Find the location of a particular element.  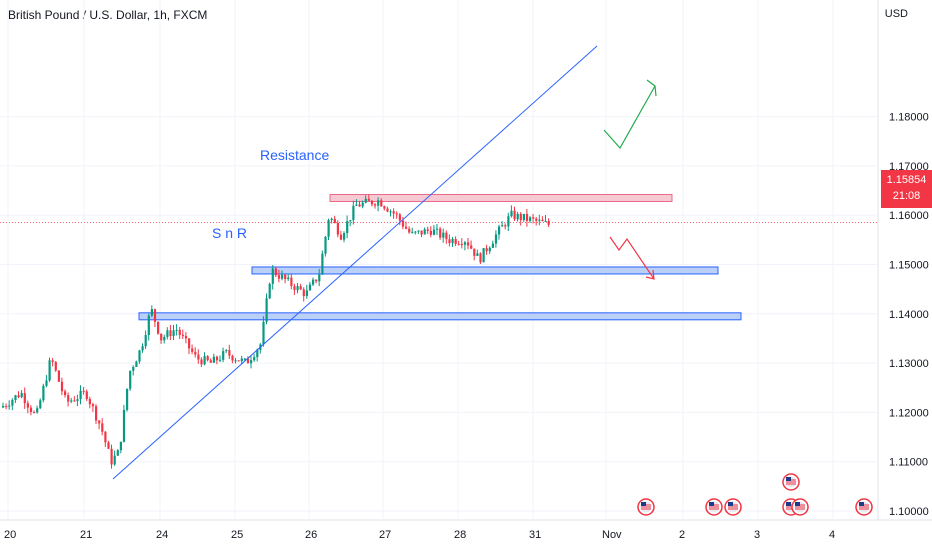

x-tick-label: 3 is located at coordinates (757, 535).